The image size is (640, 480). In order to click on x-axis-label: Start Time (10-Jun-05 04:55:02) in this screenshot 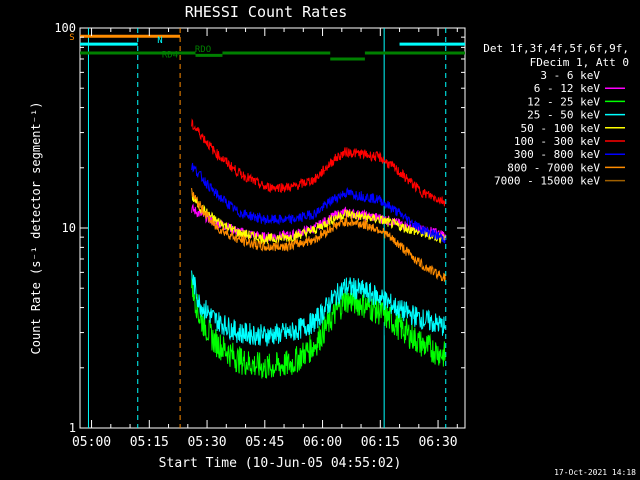, I will do `click(280, 463)`.